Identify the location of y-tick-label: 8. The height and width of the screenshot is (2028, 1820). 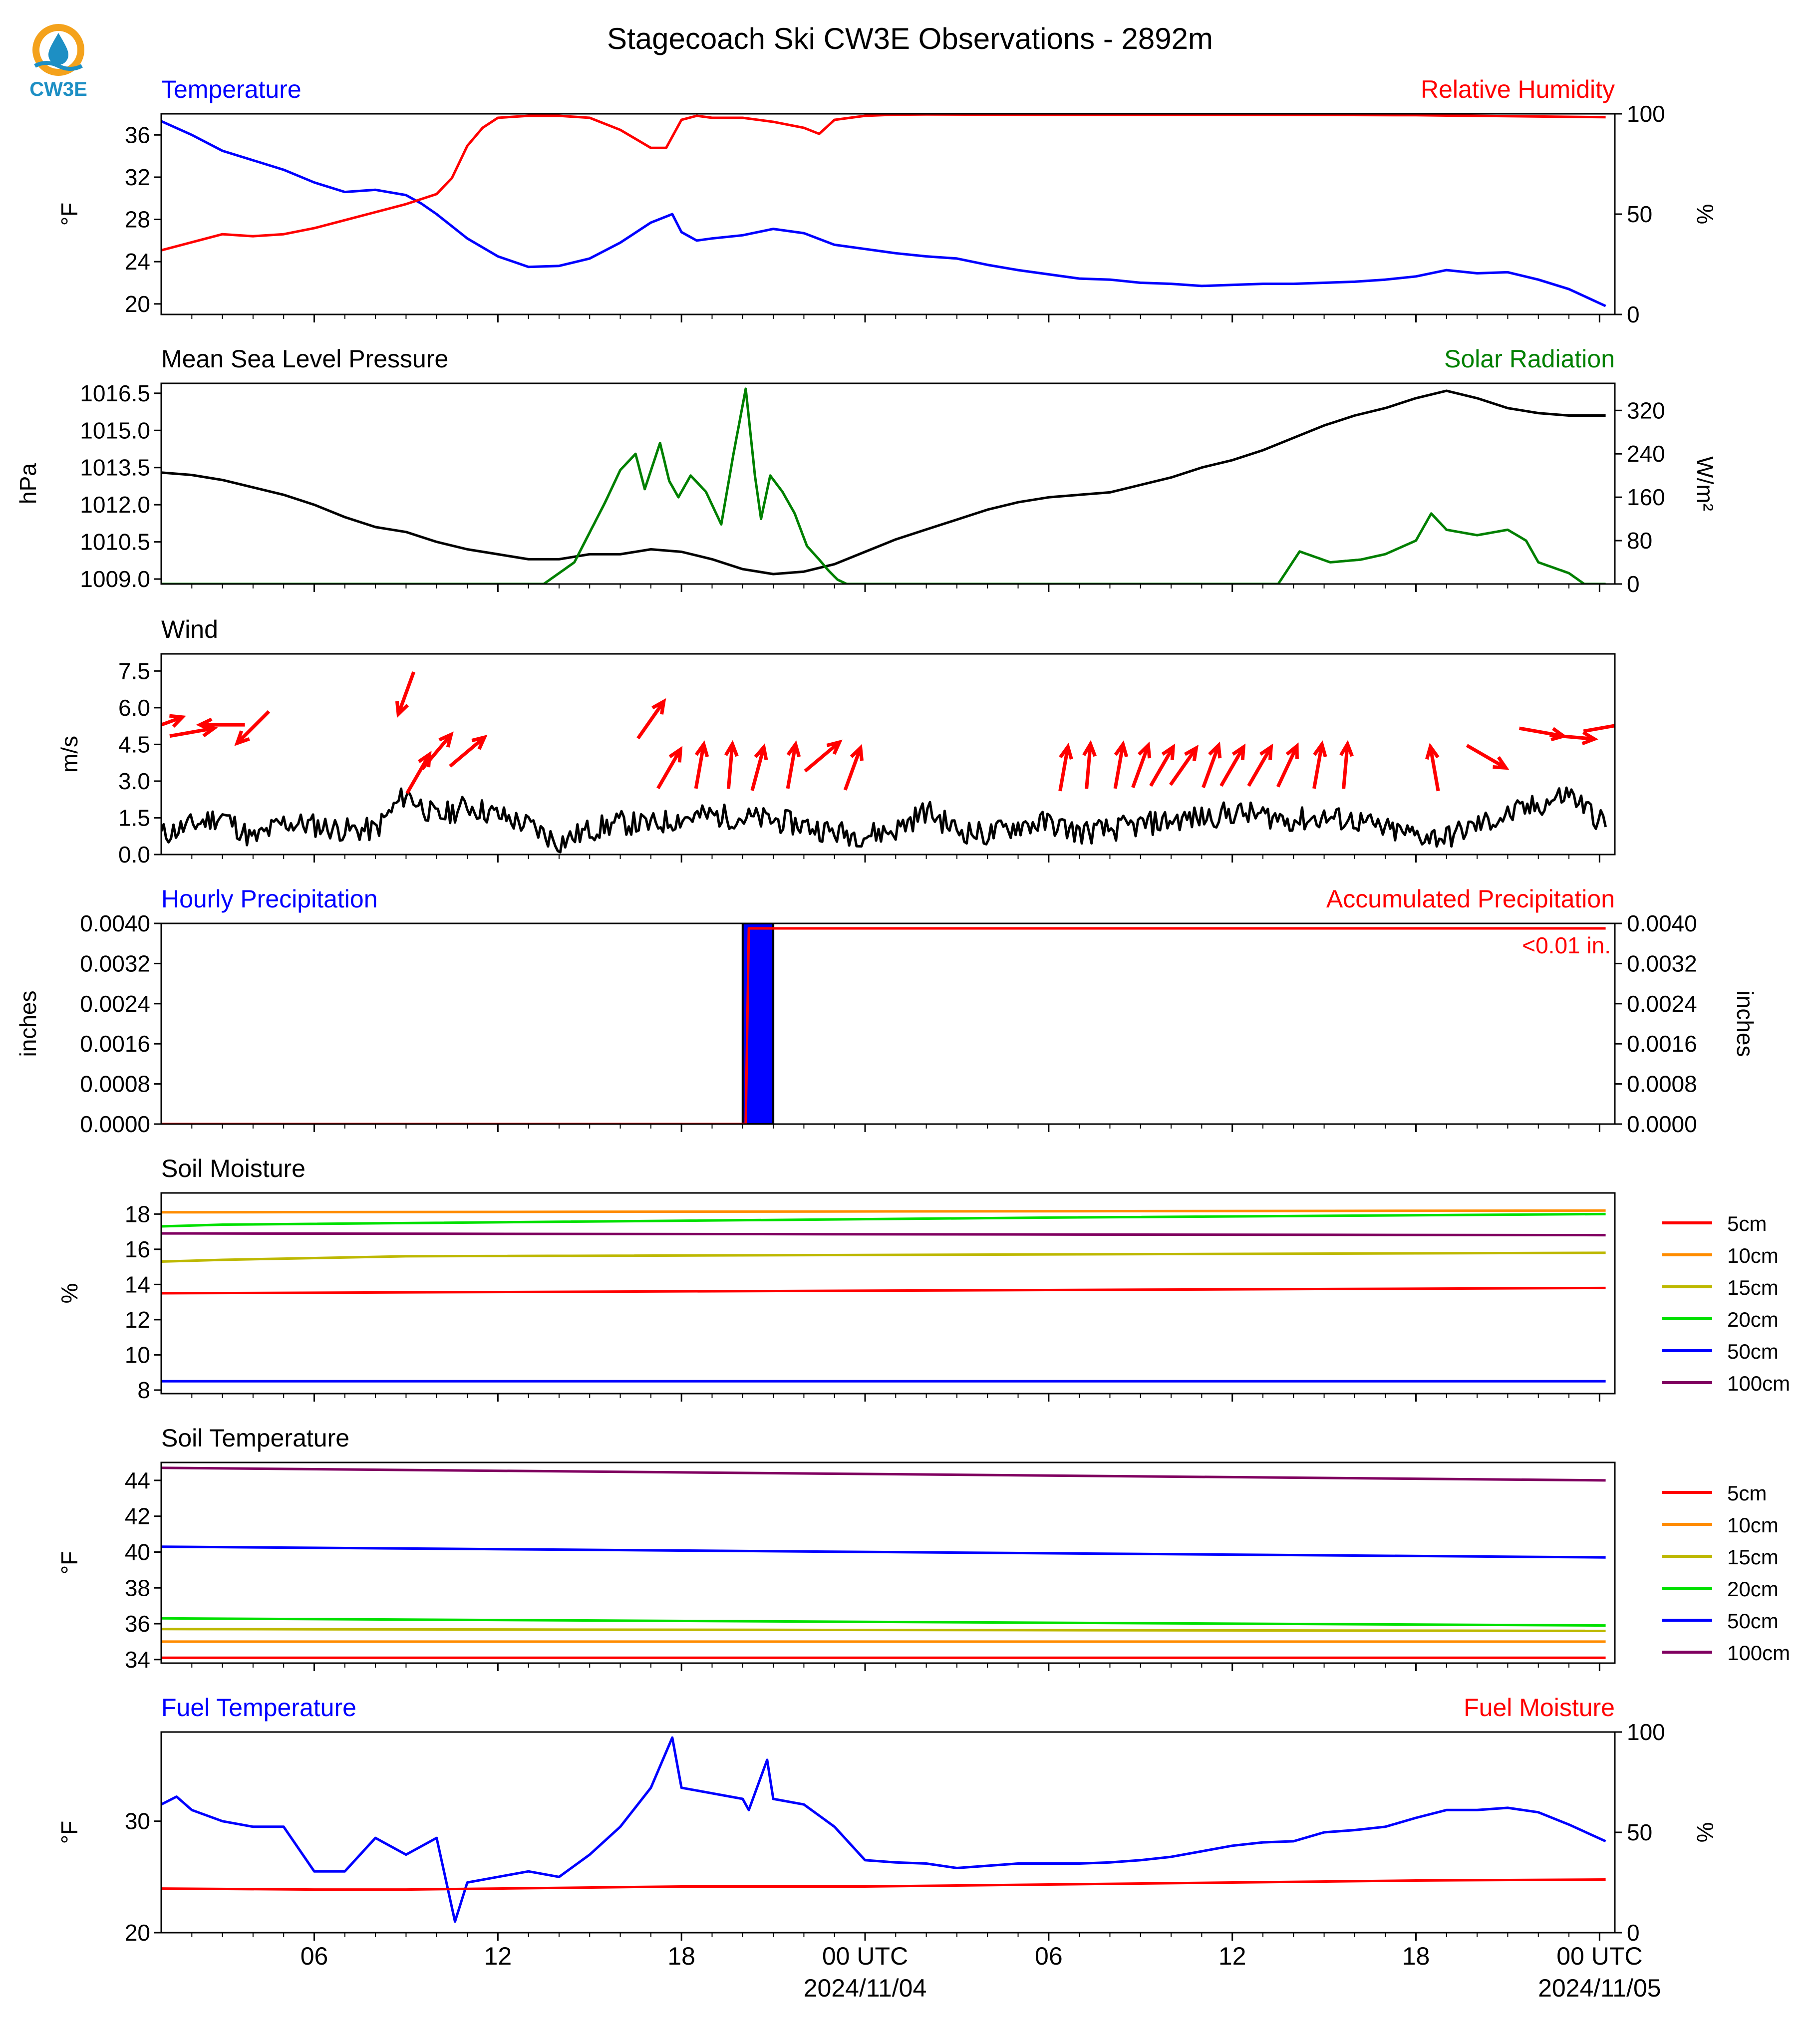
(143, 1390).